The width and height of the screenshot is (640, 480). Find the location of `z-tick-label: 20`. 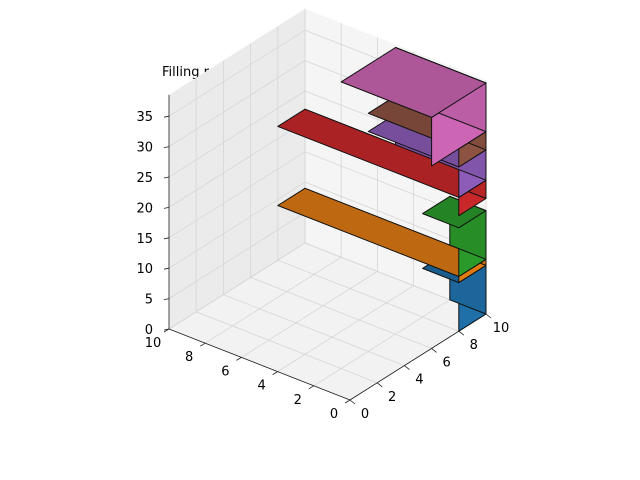

z-tick-label: 20 is located at coordinates (144, 208).